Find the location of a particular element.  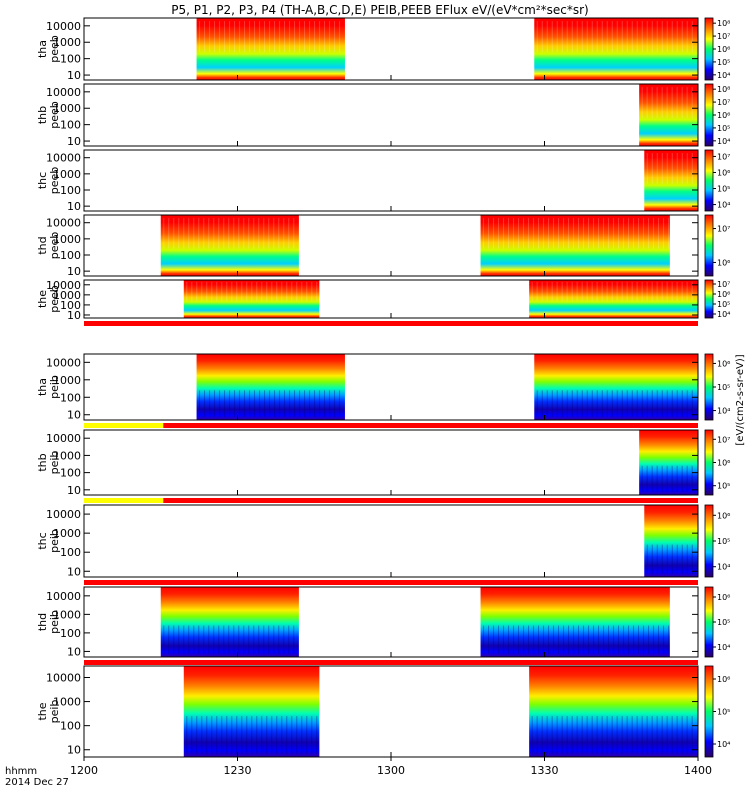

panel-label-probe: the is located at coordinates (42, 711).